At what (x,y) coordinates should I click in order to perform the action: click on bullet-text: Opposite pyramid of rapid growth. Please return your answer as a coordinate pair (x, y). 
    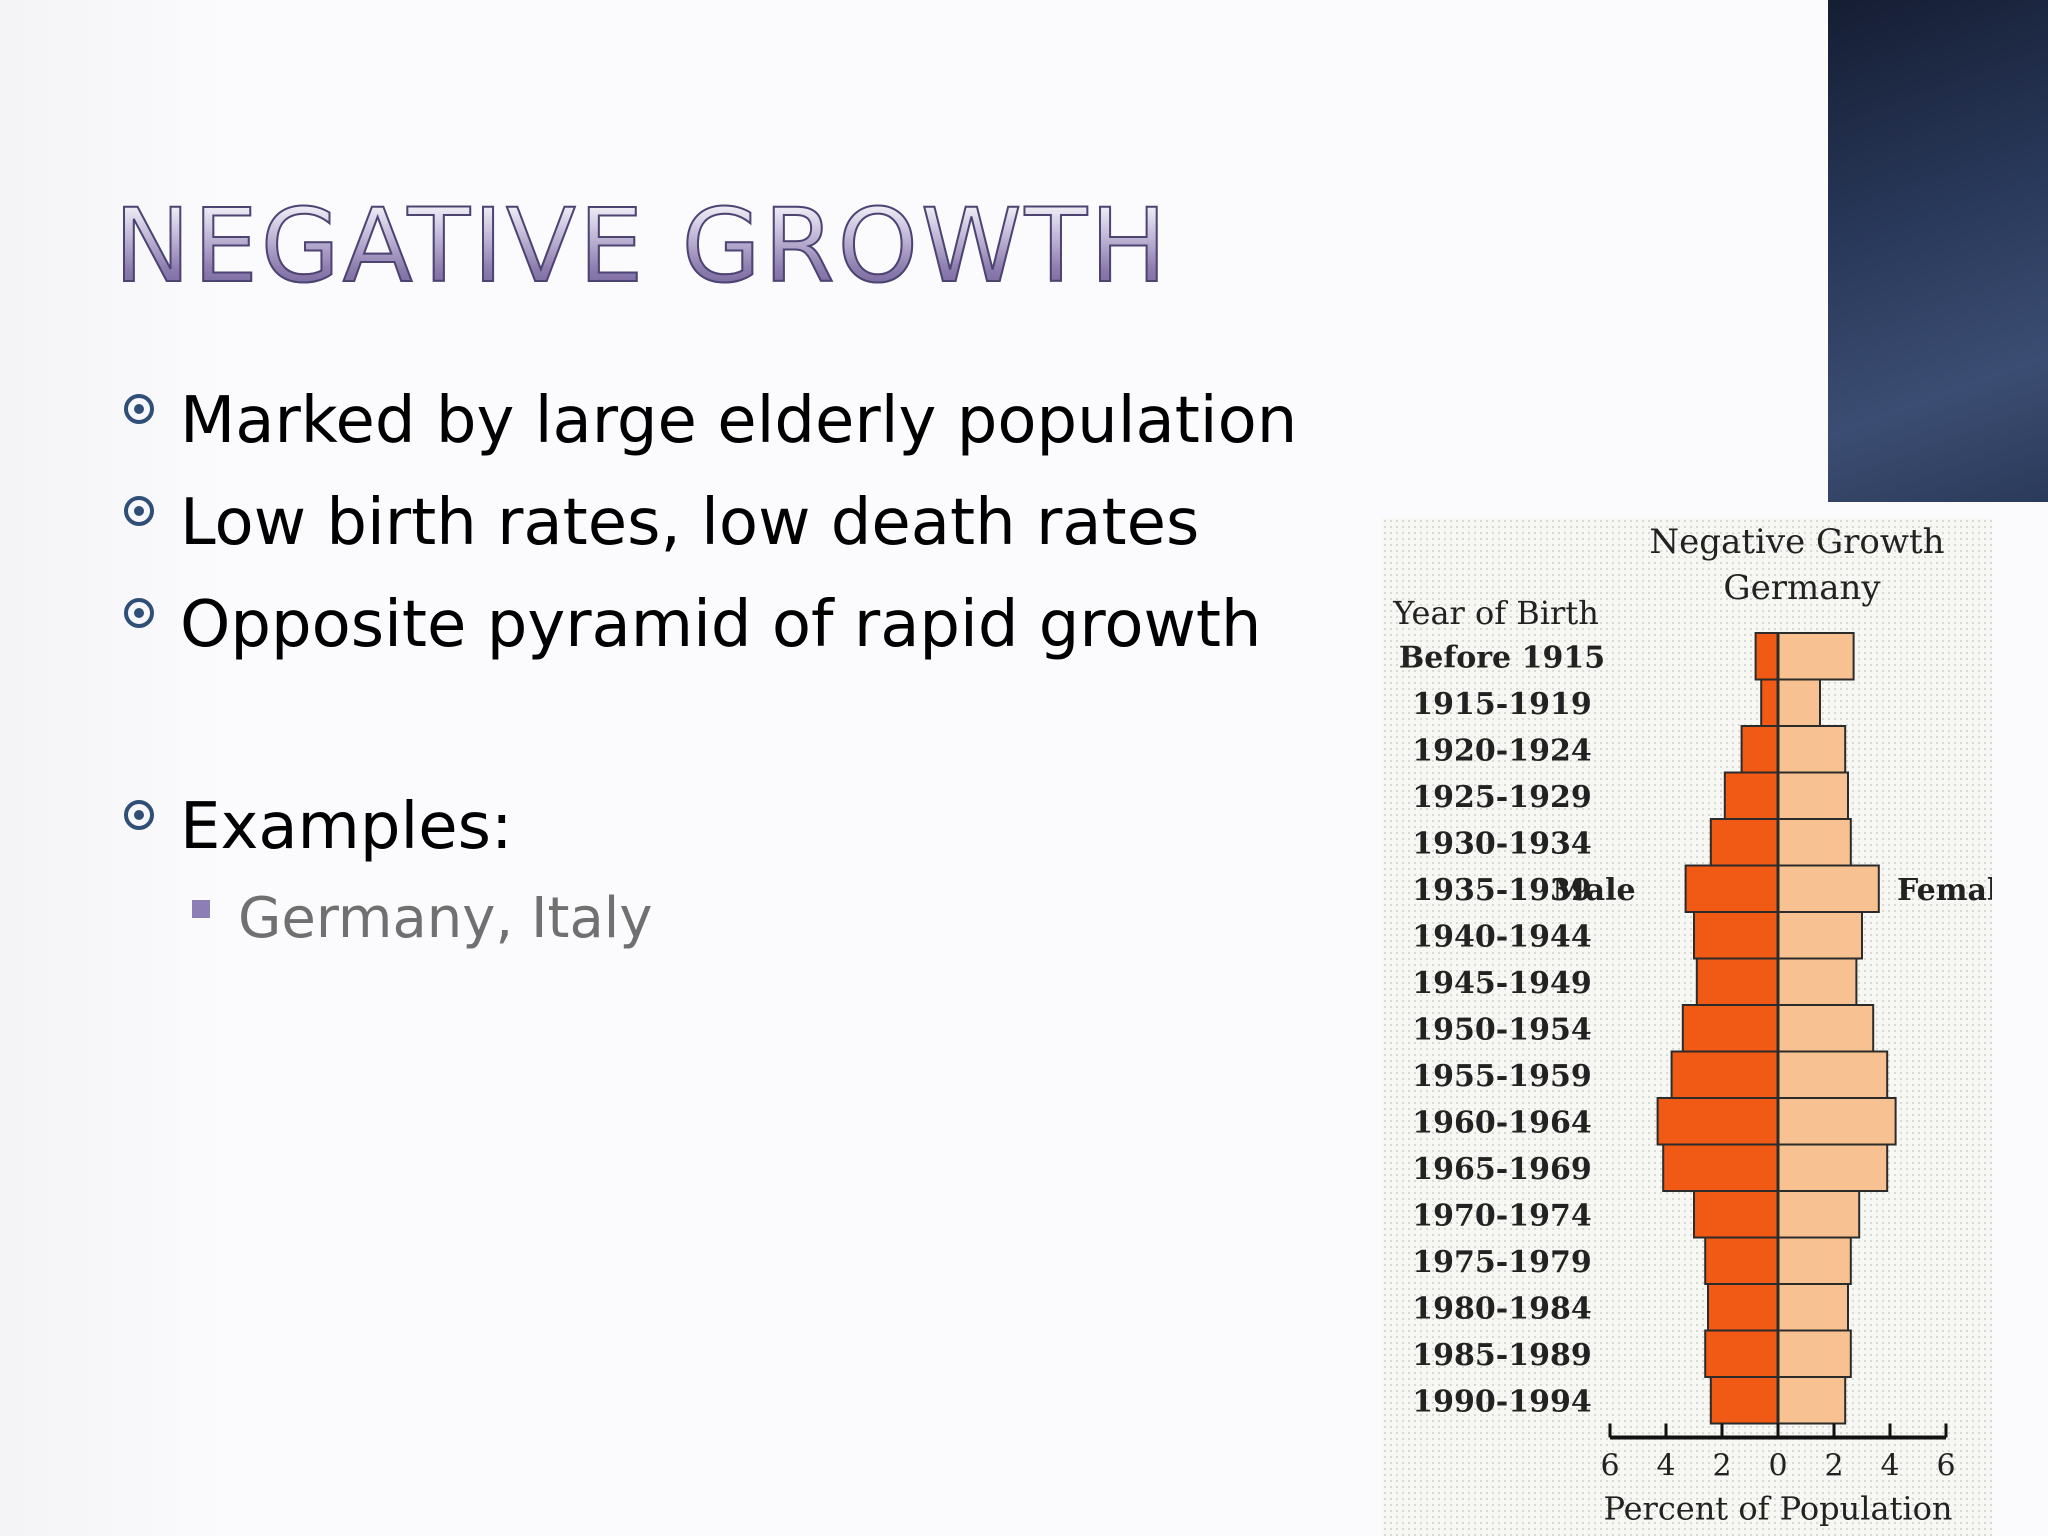
    Looking at the image, I should click on (721, 625).